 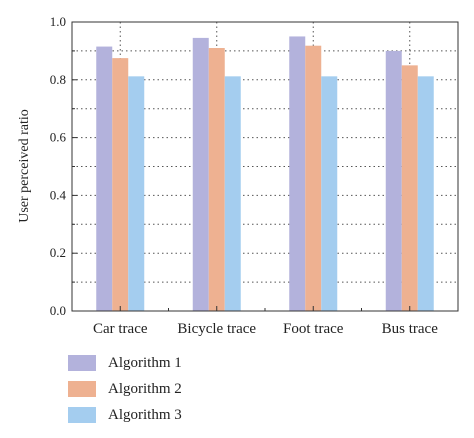 I want to click on legend-item: Algorithm 1, so click(x=125, y=363).